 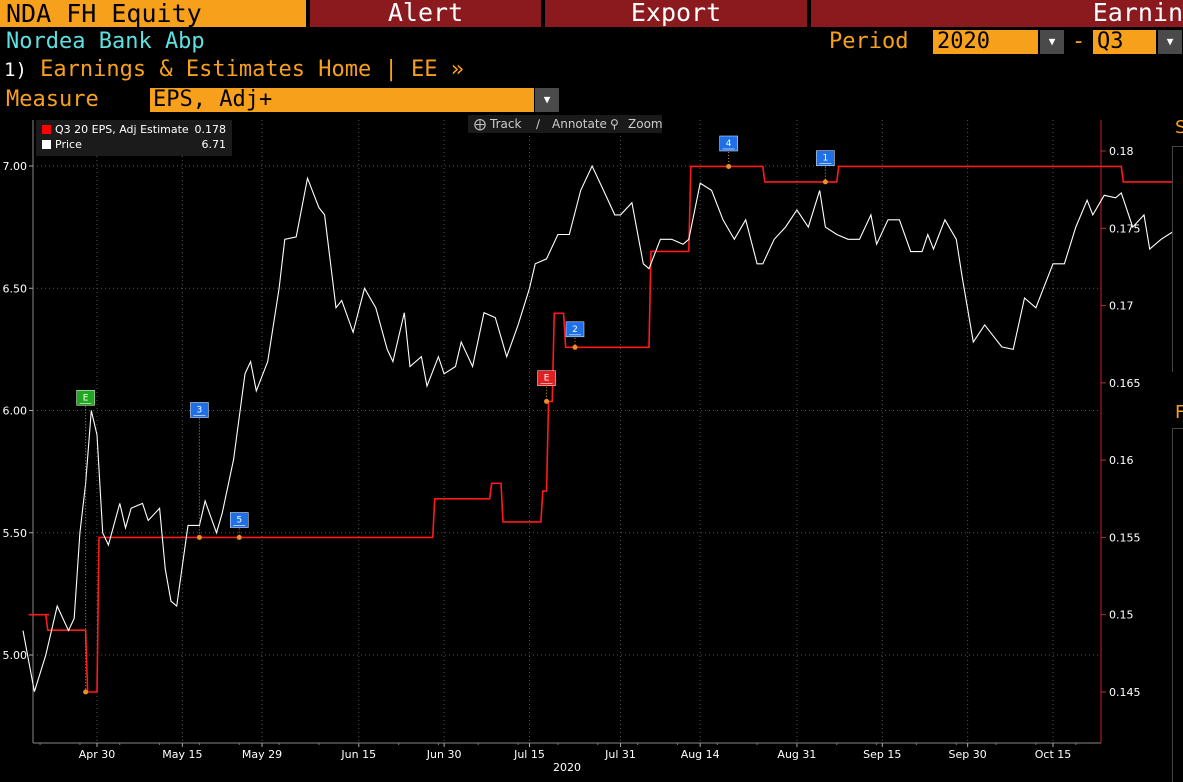 What do you see at coordinates (1121, 460) in the screenshot?
I see `y-tick-label-right: 0.16` at bounding box center [1121, 460].